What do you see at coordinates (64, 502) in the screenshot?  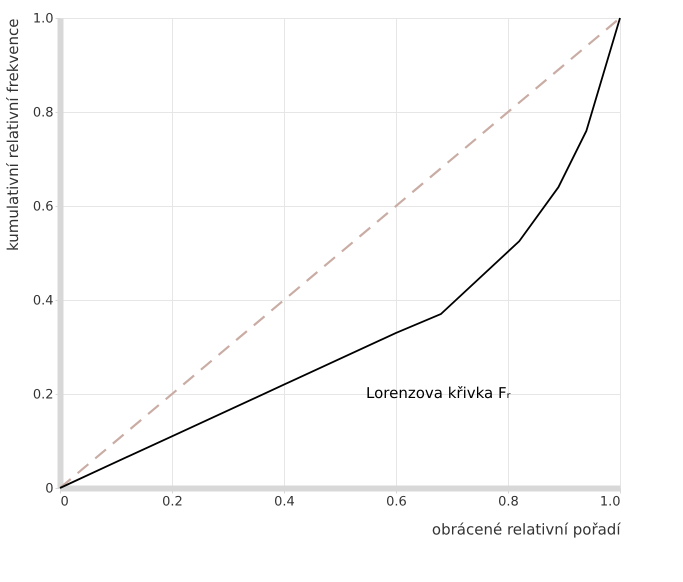 I see `x-tick-label: 0` at bounding box center [64, 502].